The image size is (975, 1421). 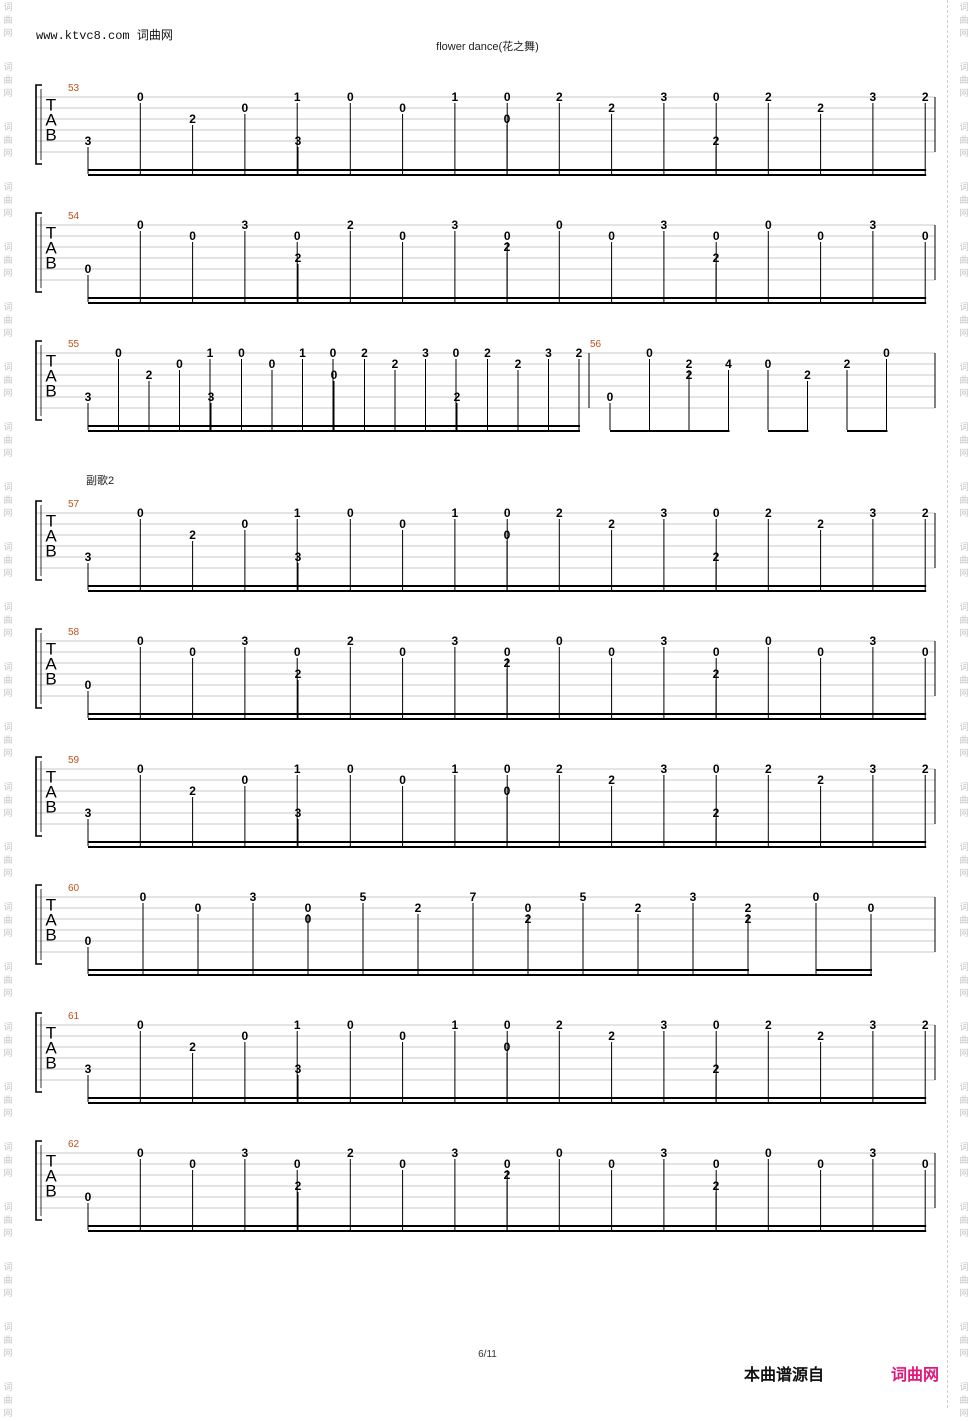 I want to click on measure-number: 55, so click(x=74, y=344).